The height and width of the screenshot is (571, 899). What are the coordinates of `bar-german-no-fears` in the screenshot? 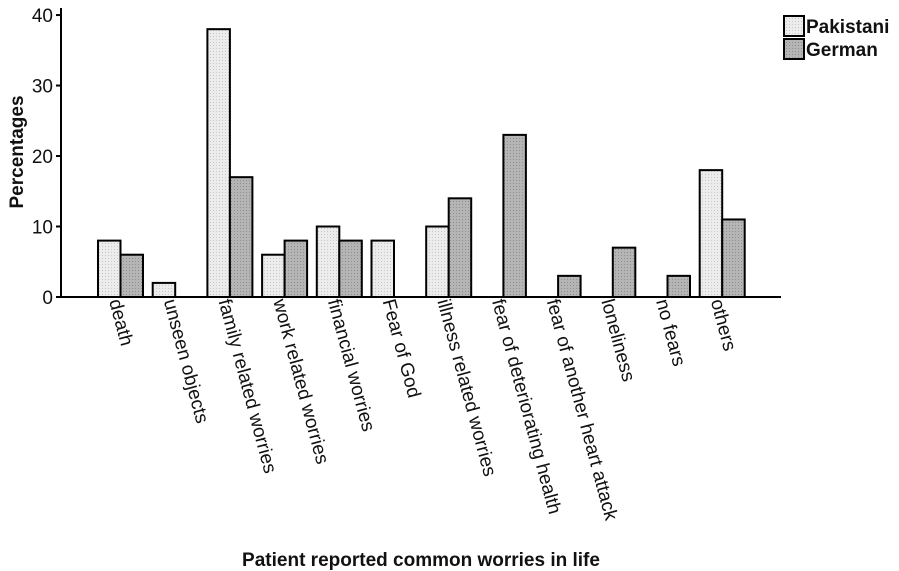 It's located at (678, 286).